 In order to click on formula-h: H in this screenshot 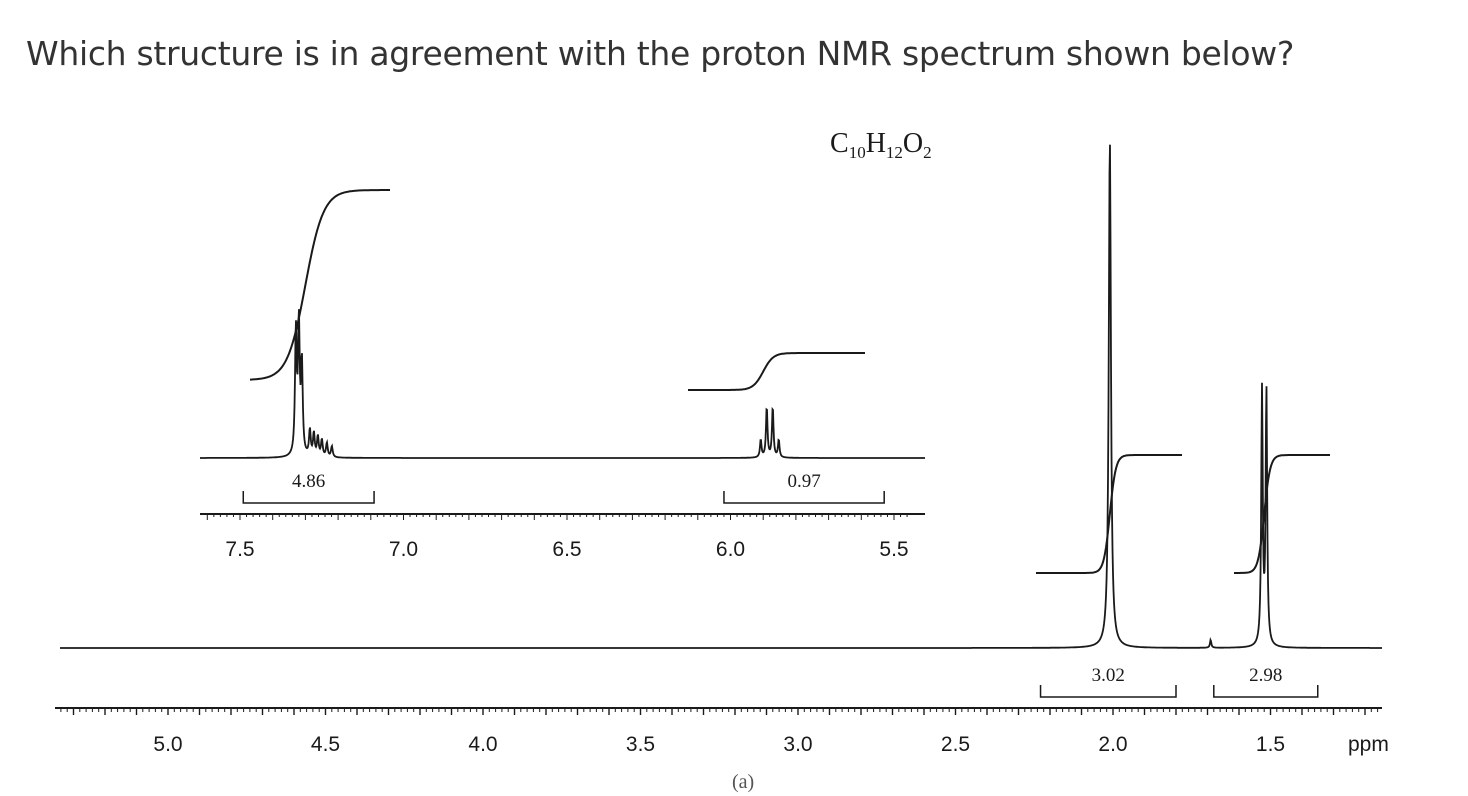, I will do `click(876, 143)`.